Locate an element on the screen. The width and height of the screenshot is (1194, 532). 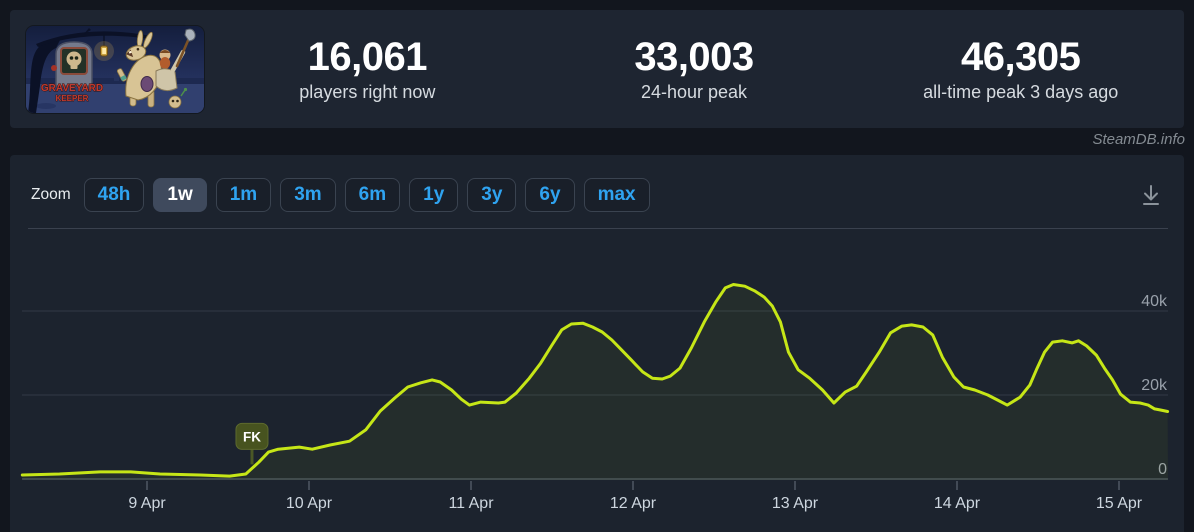
svg-text: FK is located at coordinates (252, 436).